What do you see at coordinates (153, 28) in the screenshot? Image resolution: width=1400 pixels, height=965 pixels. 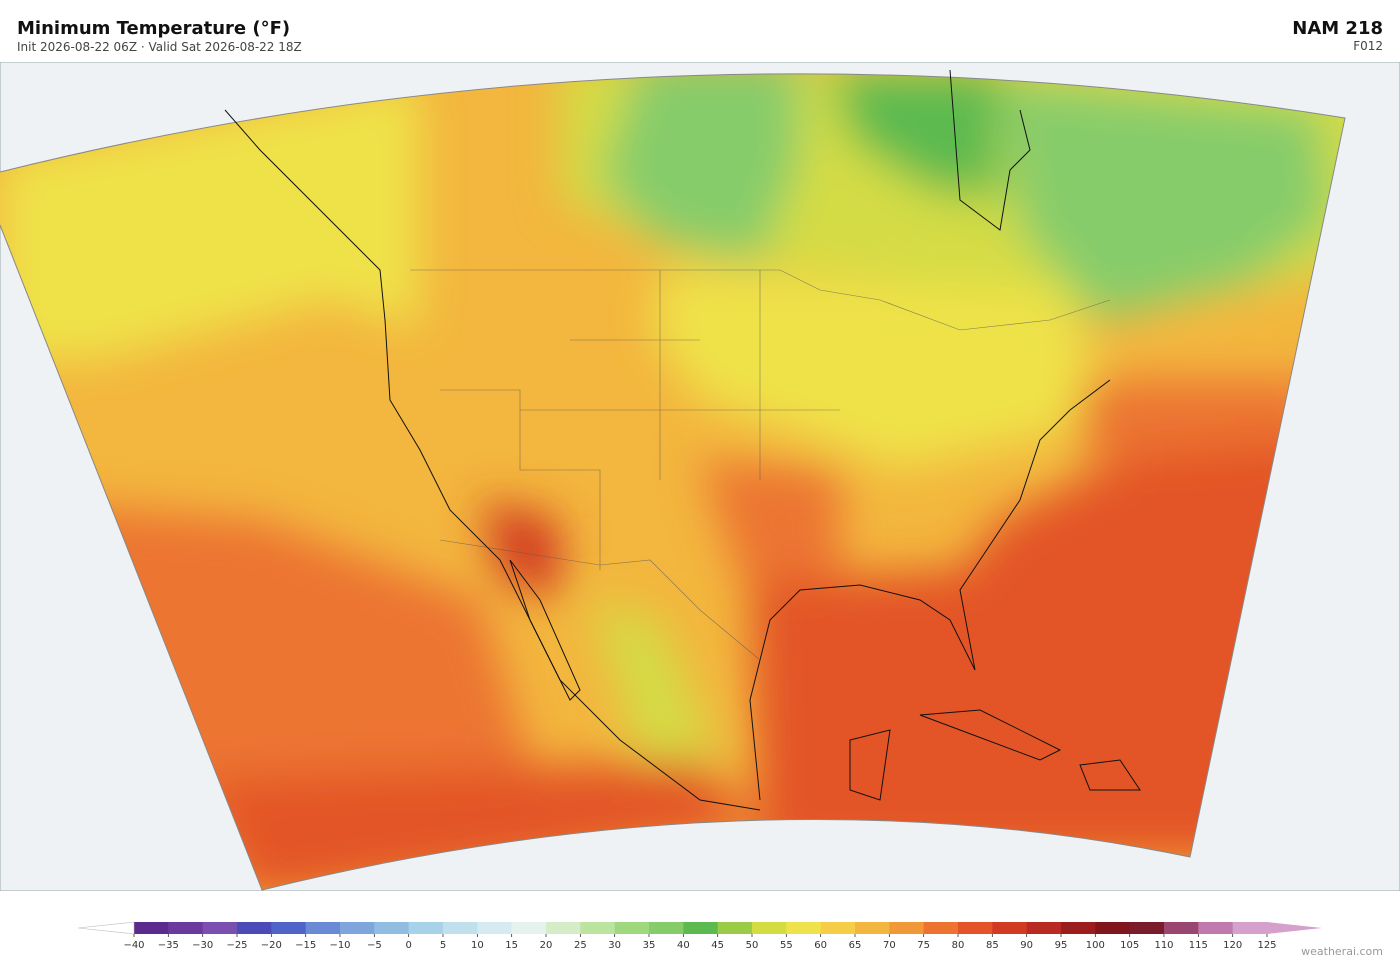 I see `map-title: Minimum Temperature (°F)` at bounding box center [153, 28].